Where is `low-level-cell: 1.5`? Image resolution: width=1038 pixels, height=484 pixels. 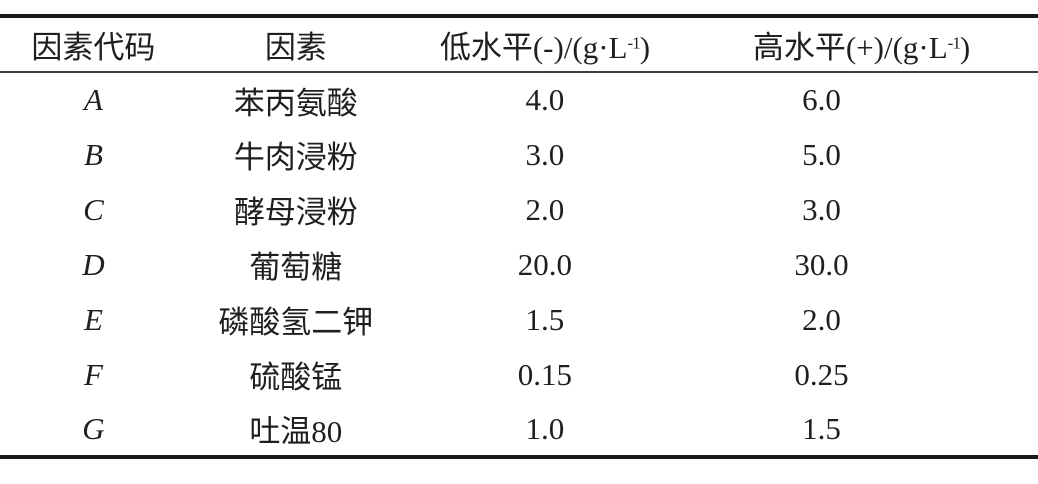
low-level-cell: 1.5 is located at coordinates (545, 319).